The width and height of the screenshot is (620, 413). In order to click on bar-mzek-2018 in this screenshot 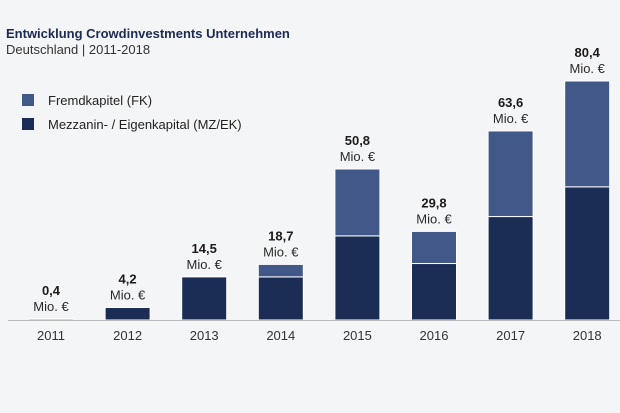, I will do `click(587, 253)`.